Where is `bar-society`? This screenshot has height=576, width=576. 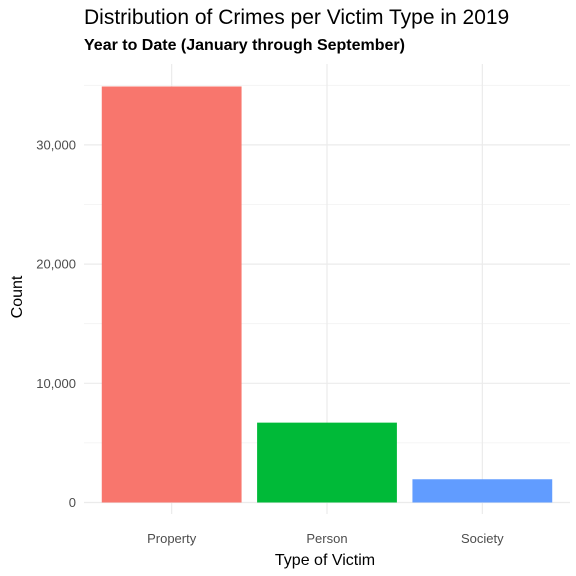
bar-society is located at coordinates (482, 491).